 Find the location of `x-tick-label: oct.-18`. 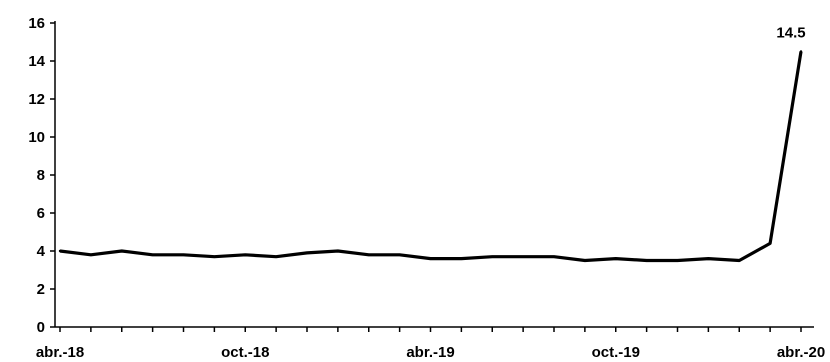

x-tick-label: oct.-18 is located at coordinates (245, 352).